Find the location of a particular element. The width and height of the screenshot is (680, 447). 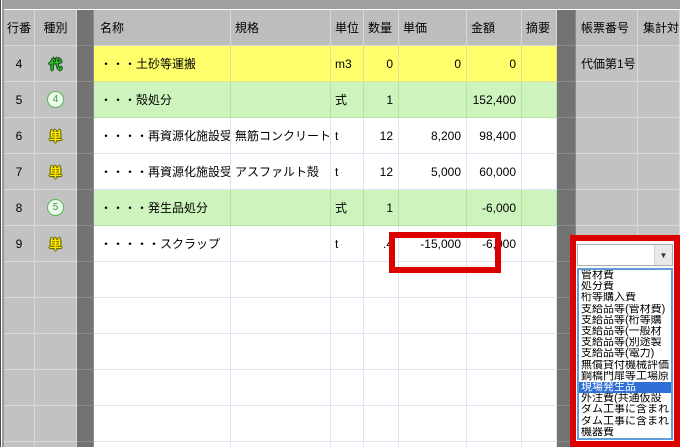

option-item: 処分費 is located at coordinates (597, 287).